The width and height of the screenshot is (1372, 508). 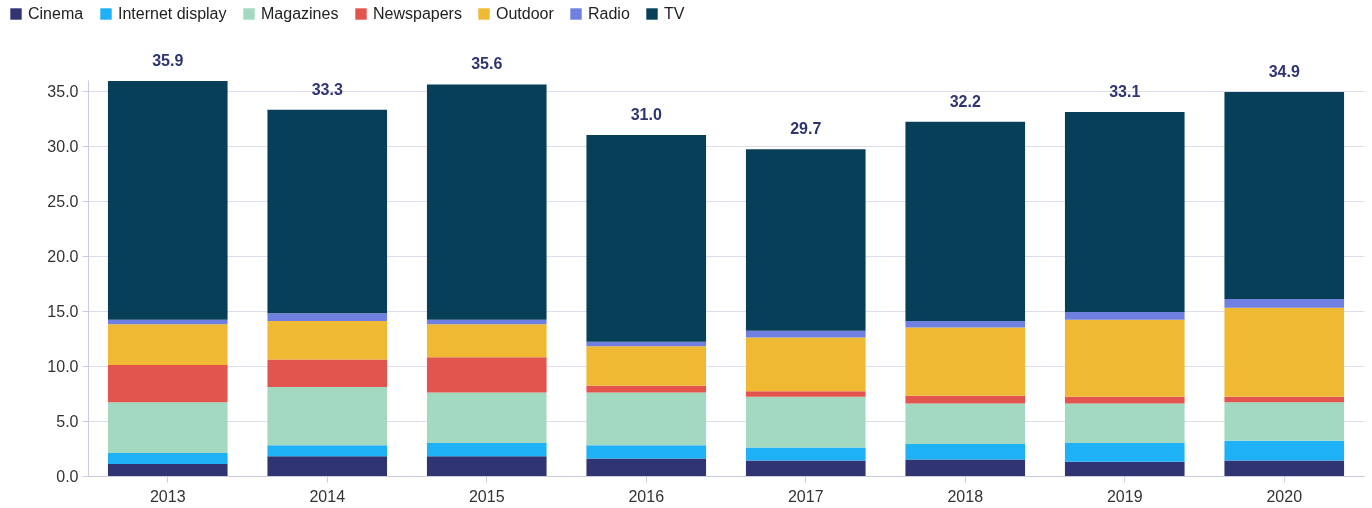 What do you see at coordinates (486, 496) in the screenshot?
I see `x-tick-label: 2015` at bounding box center [486, 496].